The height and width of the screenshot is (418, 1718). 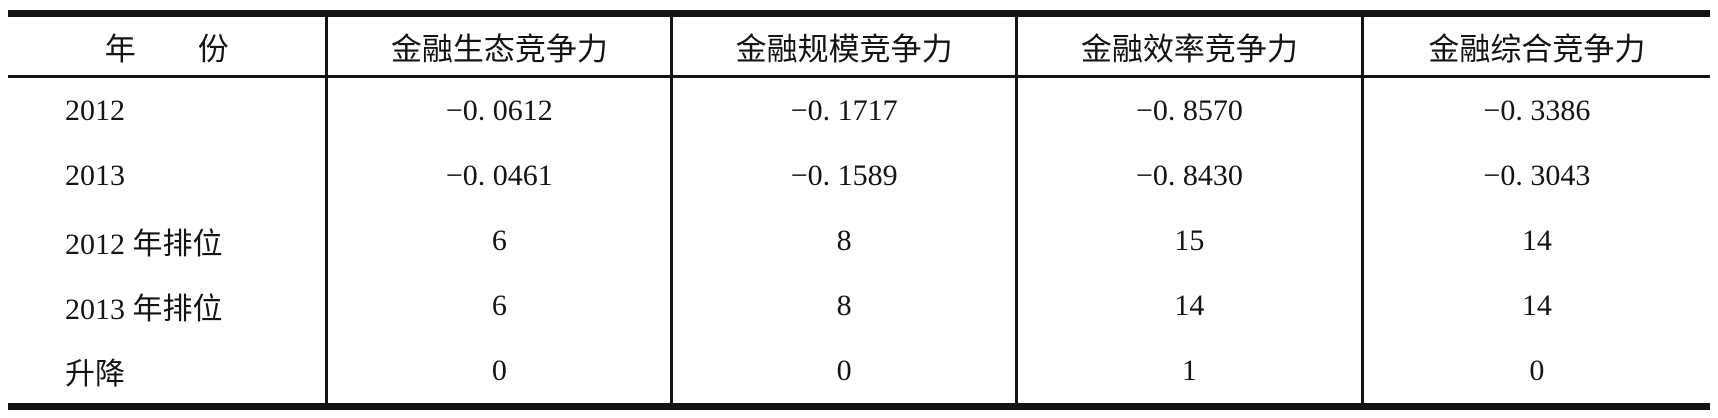 I want to click on column-header-ecology-competitiveness: 金融生态竞争力, so click(x=498, y=45).